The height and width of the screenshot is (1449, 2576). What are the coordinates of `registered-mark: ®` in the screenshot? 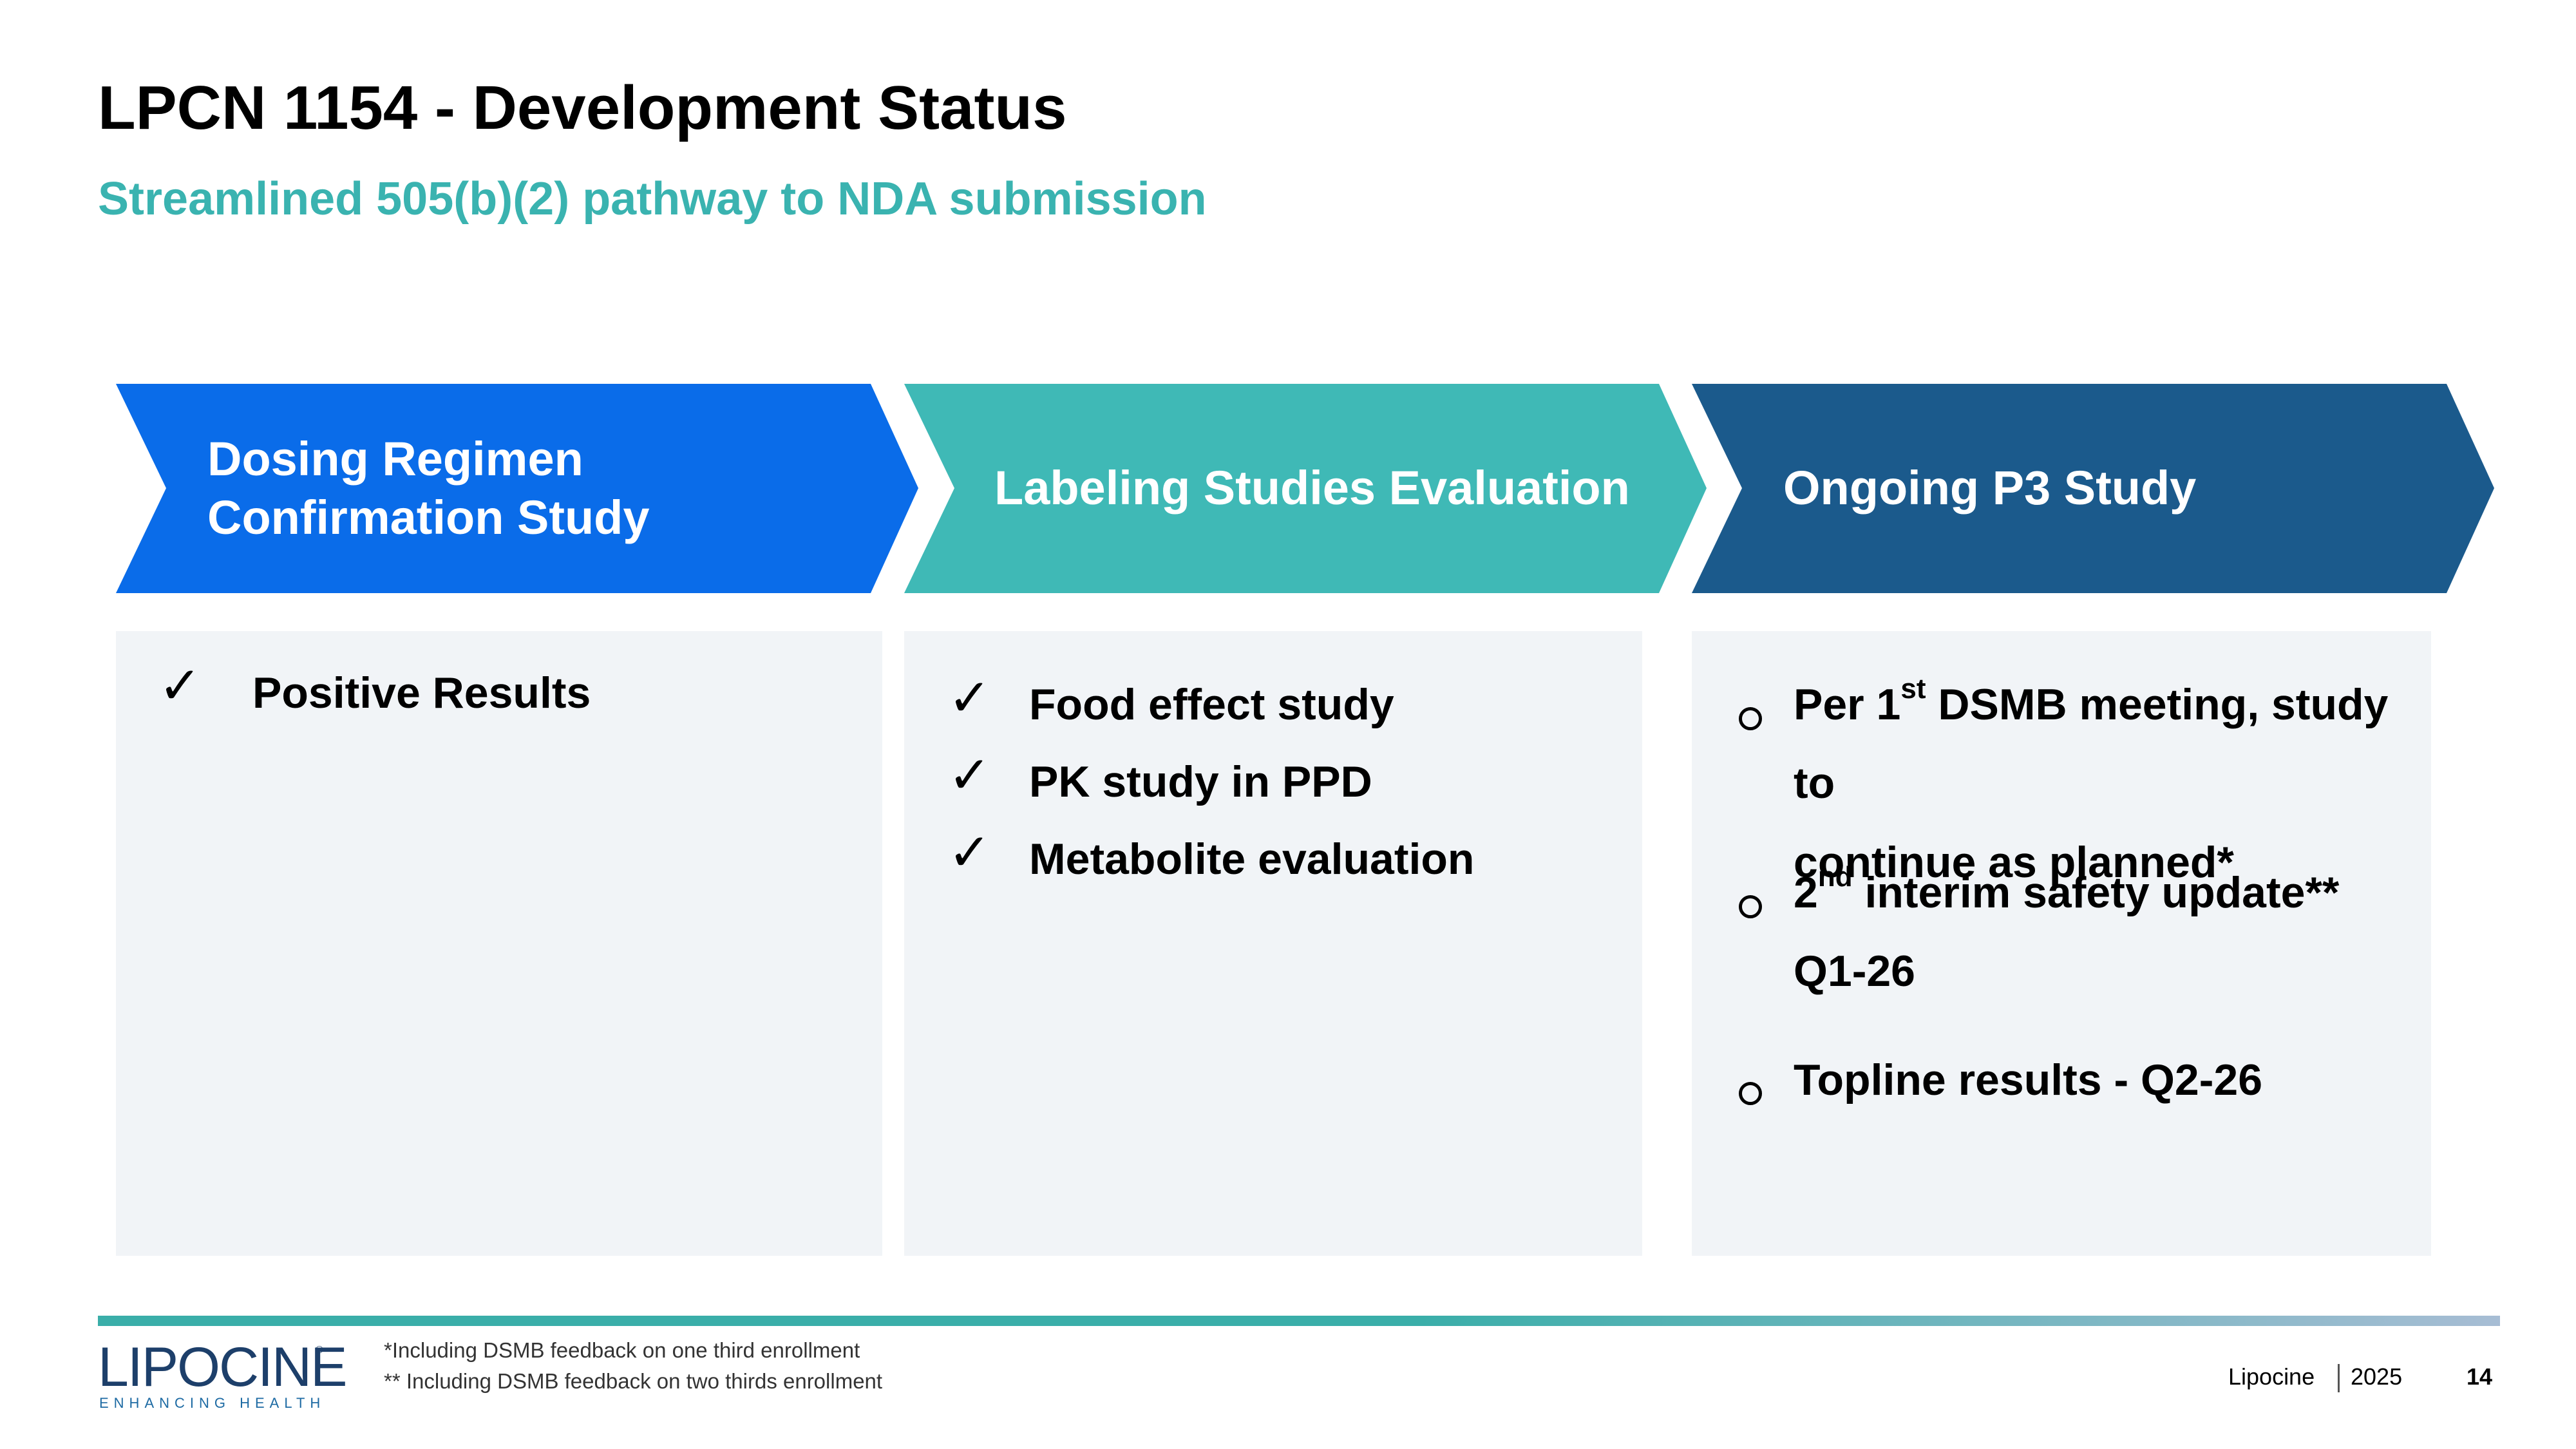 It's located at (319, 1351).